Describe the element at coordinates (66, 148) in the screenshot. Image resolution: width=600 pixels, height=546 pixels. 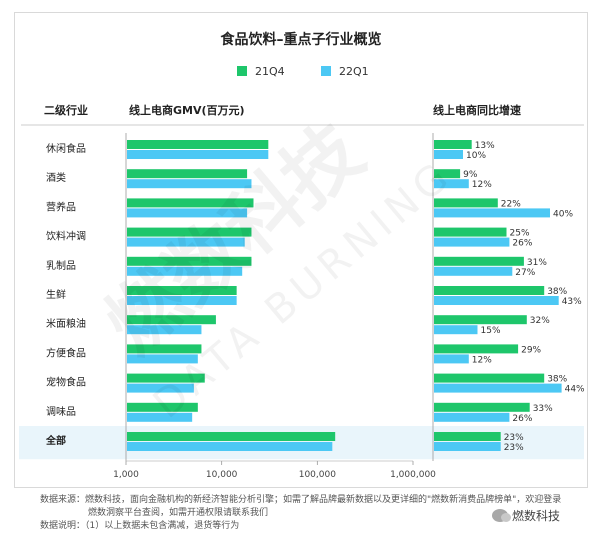
I see `category-label: 休闲食品` at that location.